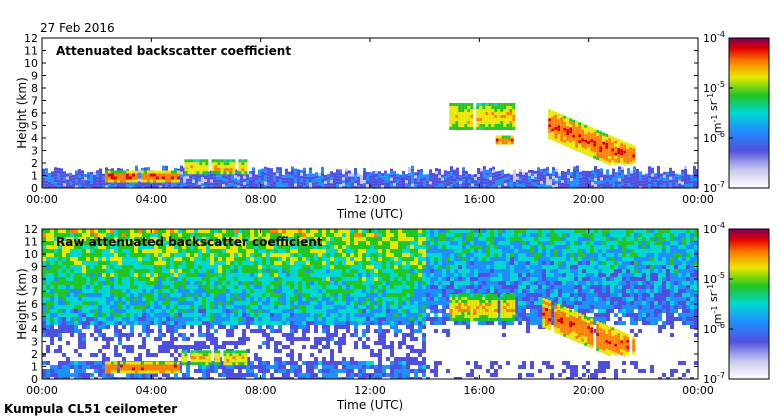  Describe the element at coordinates (736, 112) in the screenshot. I see `colorbar: 10-710-610-510-4m-1 sr-1` at that location.